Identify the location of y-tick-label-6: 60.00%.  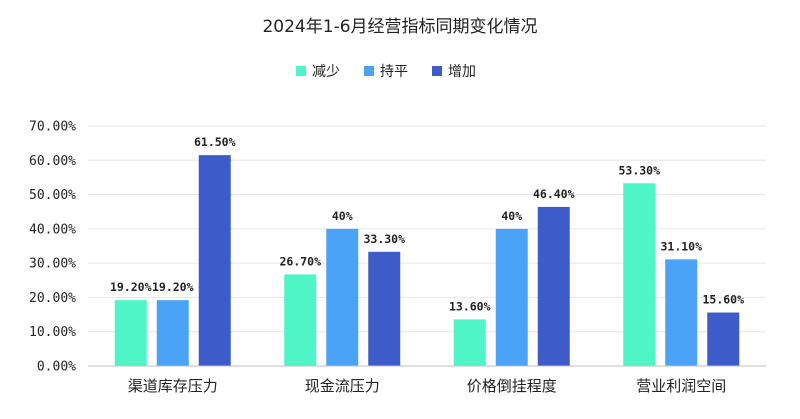
(52, 161).